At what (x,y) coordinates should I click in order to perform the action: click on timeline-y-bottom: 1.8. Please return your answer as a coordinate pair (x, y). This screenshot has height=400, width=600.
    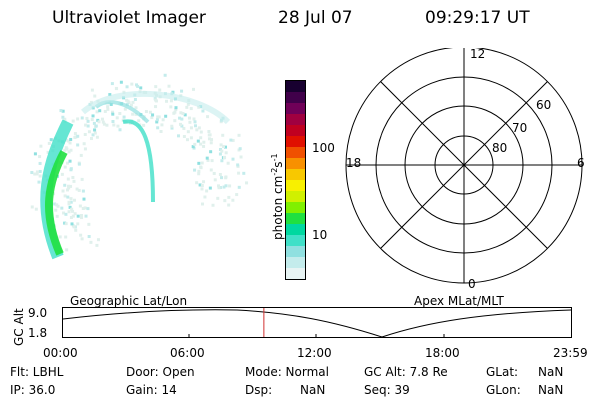
    Looking at the image, I should click on (38, 333).